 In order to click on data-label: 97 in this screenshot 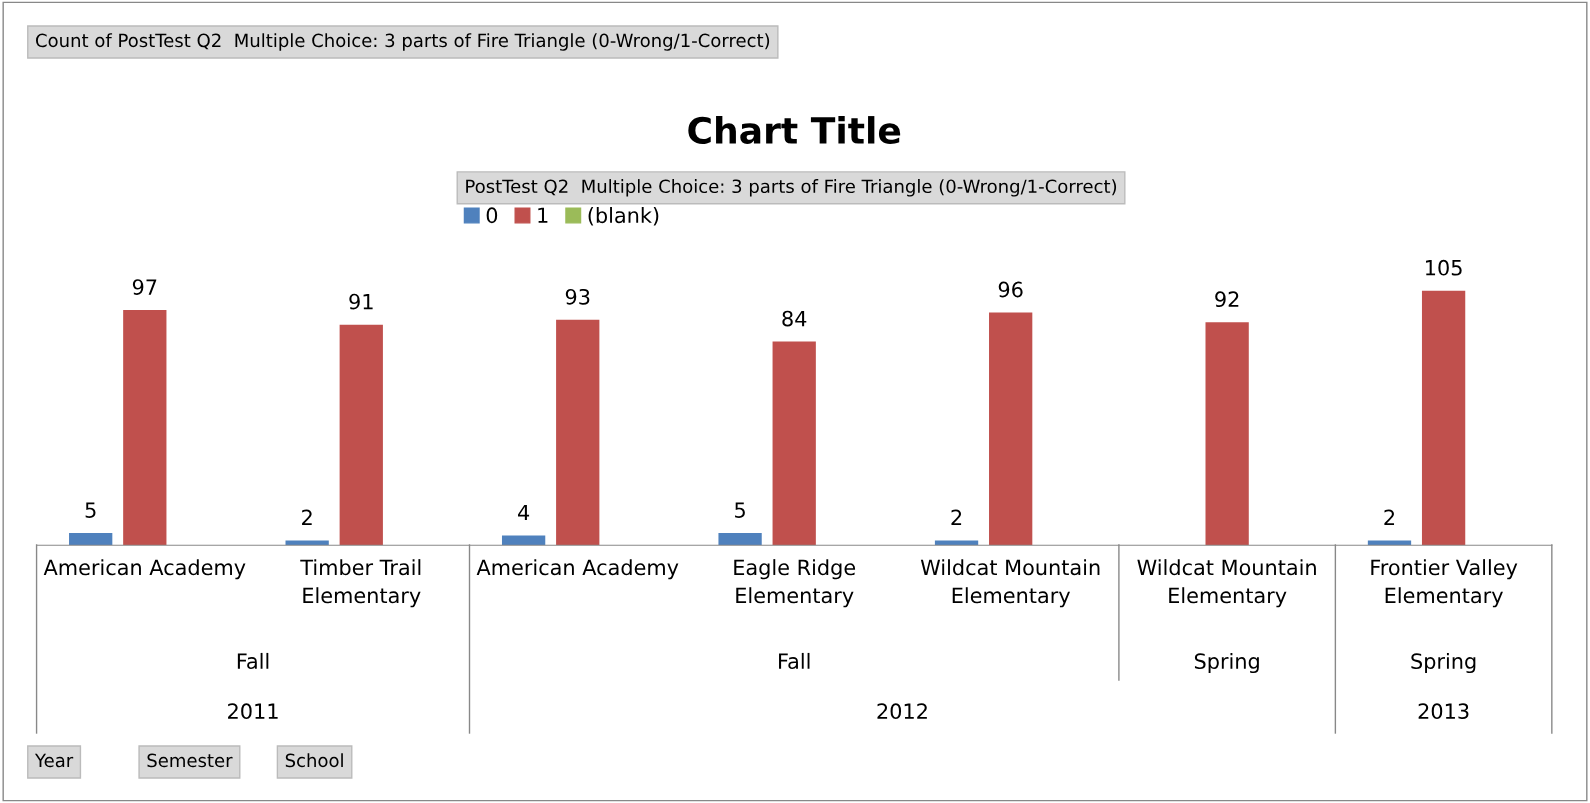, I will do `click(144, 287)`.